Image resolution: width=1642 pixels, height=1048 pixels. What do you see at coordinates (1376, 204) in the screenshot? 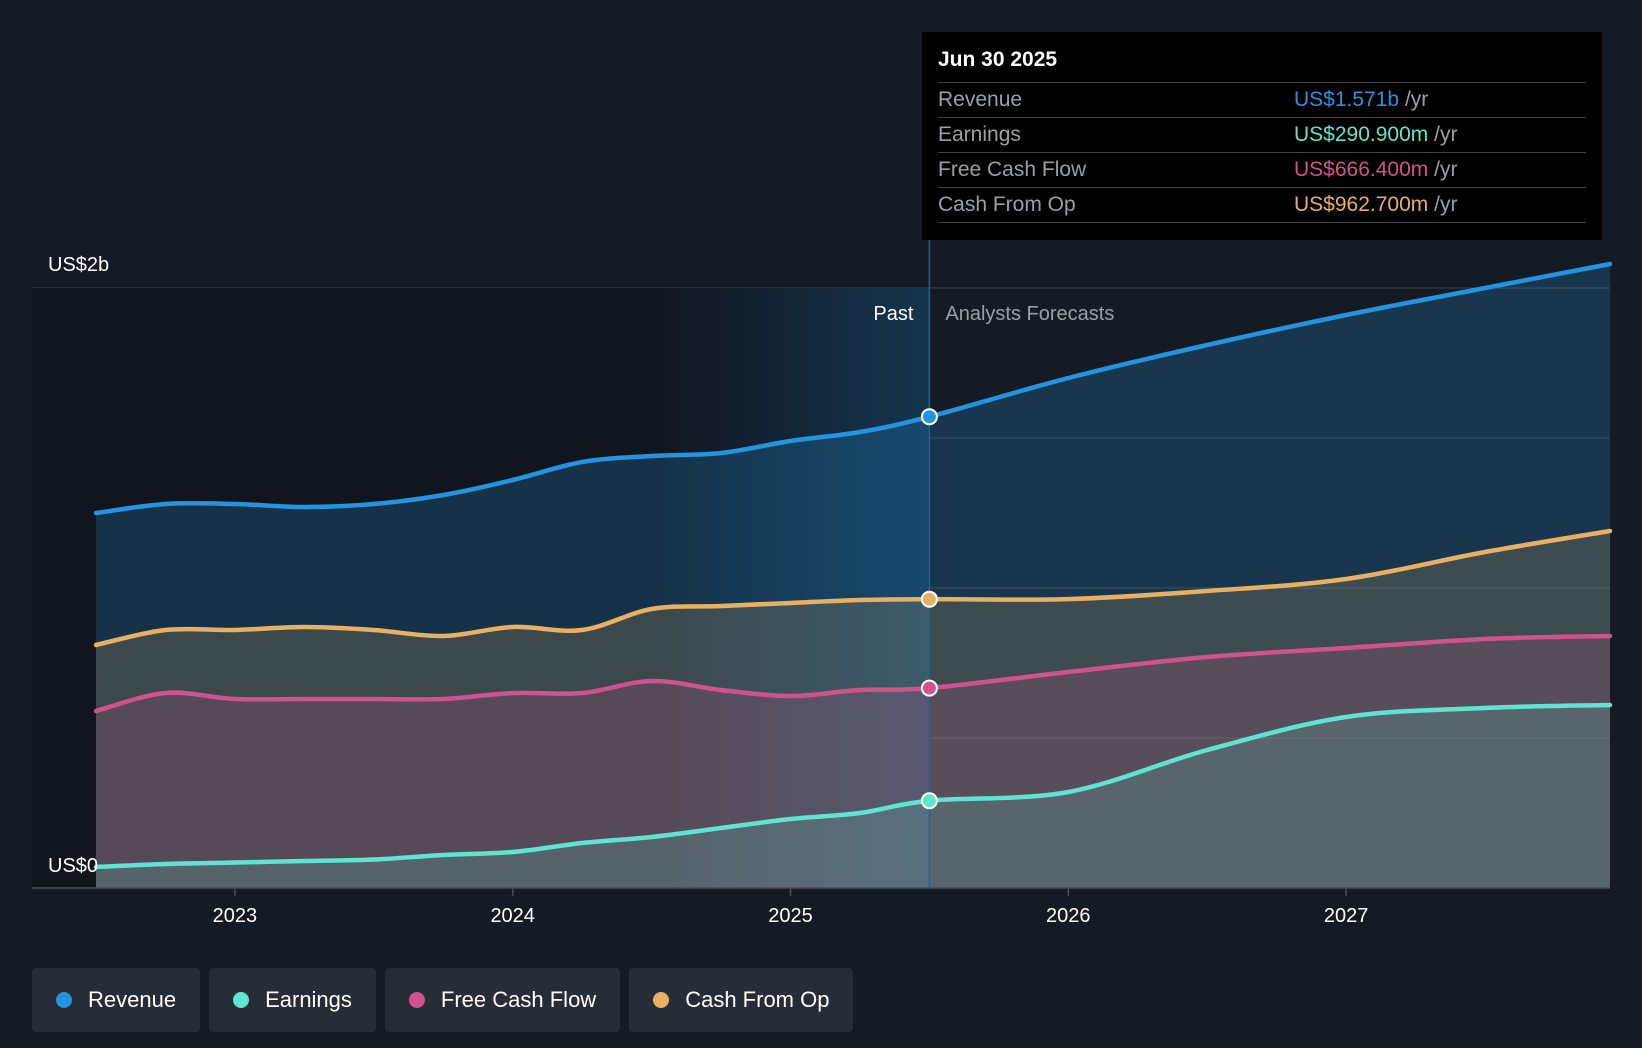
I see `tooltip-value: US$962.700m /yr` at bounding box center [1376, 204].